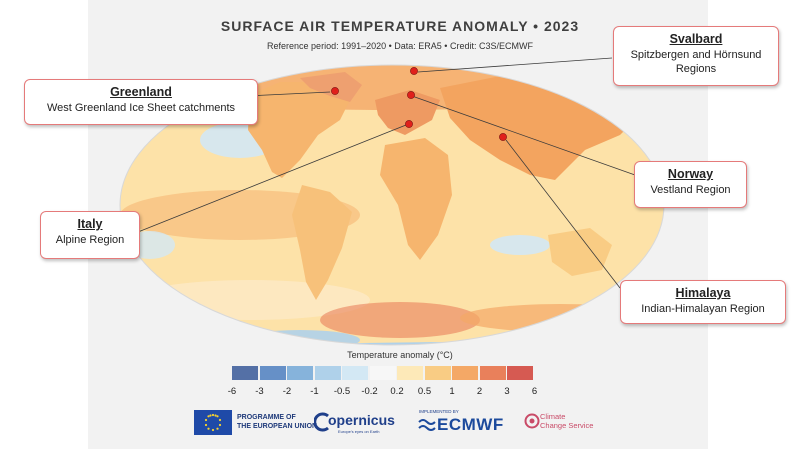 The image size is (800, 449). Describe the element at coordinates (690, 190) in the screenshot. I see `callout-norway-desc: Vestland Region` at that location.